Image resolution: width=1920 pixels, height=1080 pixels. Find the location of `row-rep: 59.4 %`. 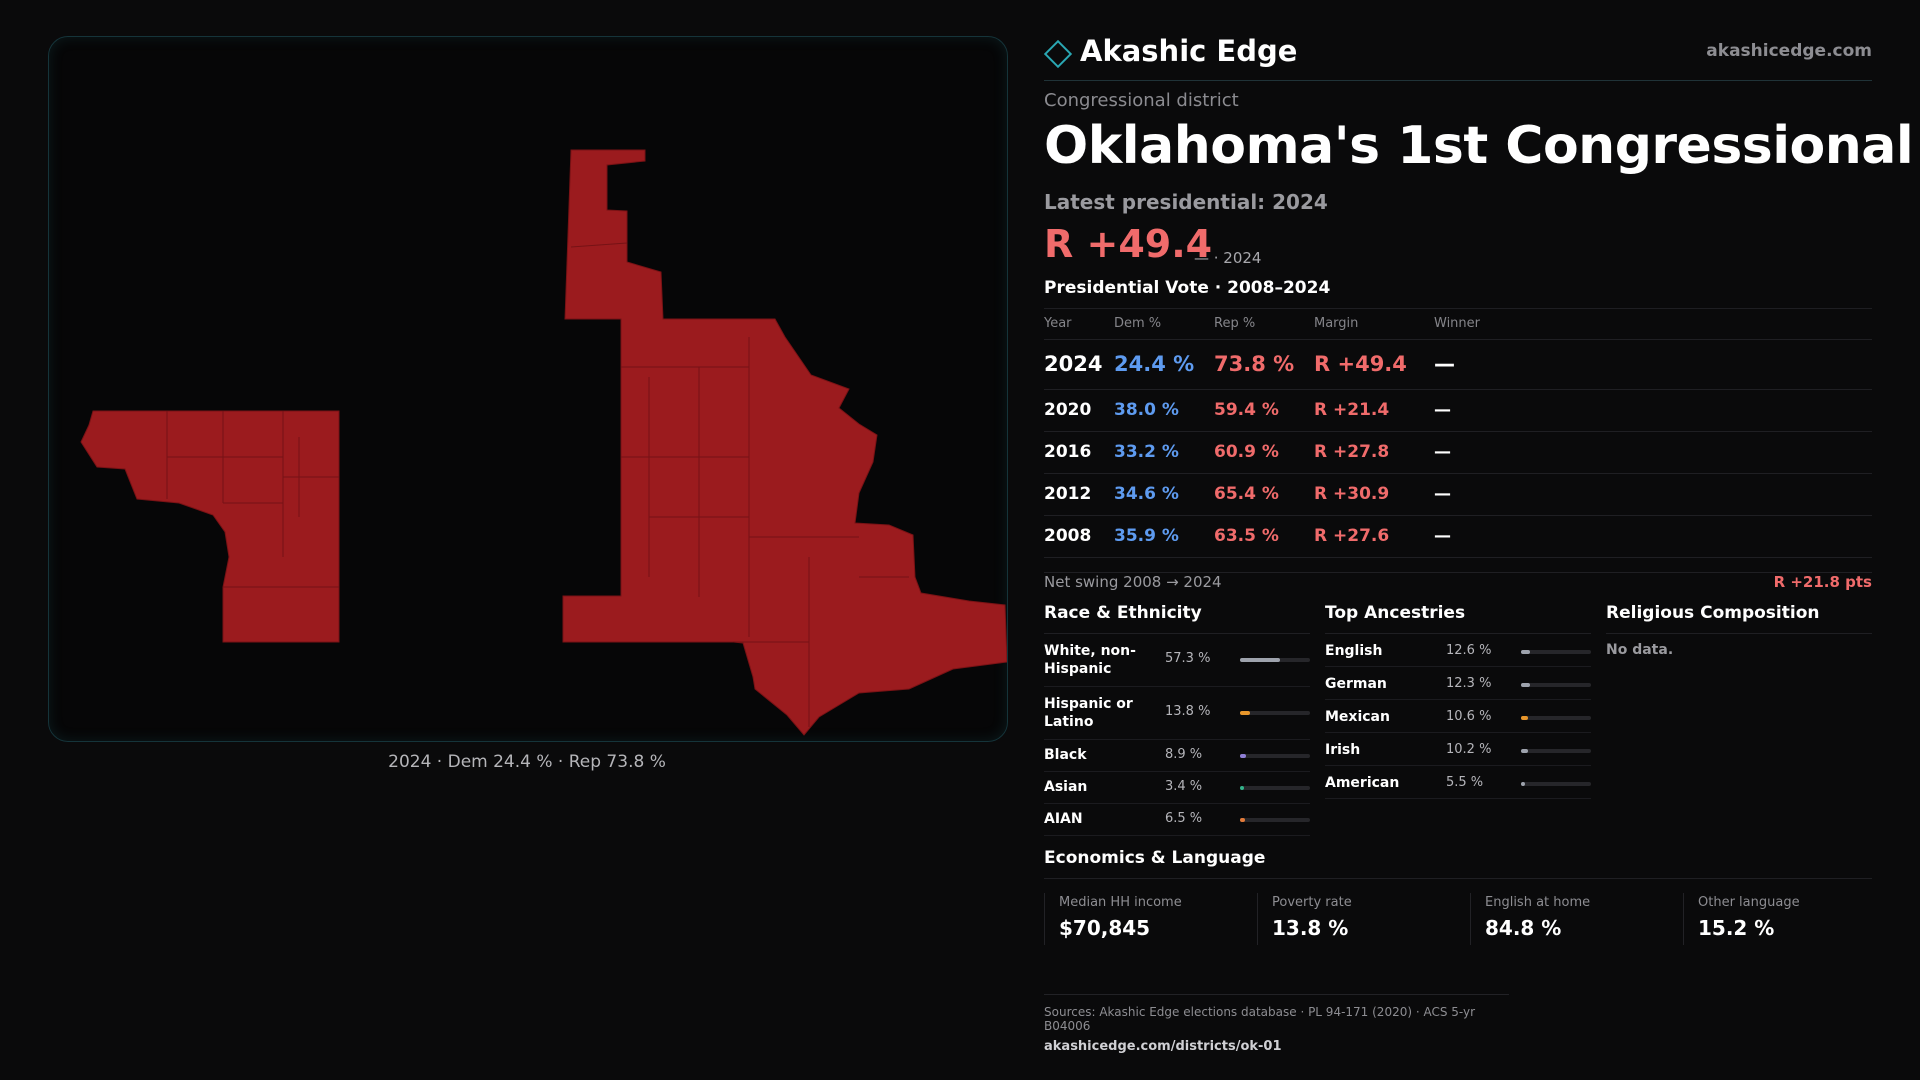

row-rep: 59.4 % is located at coordinates (1246, 410).